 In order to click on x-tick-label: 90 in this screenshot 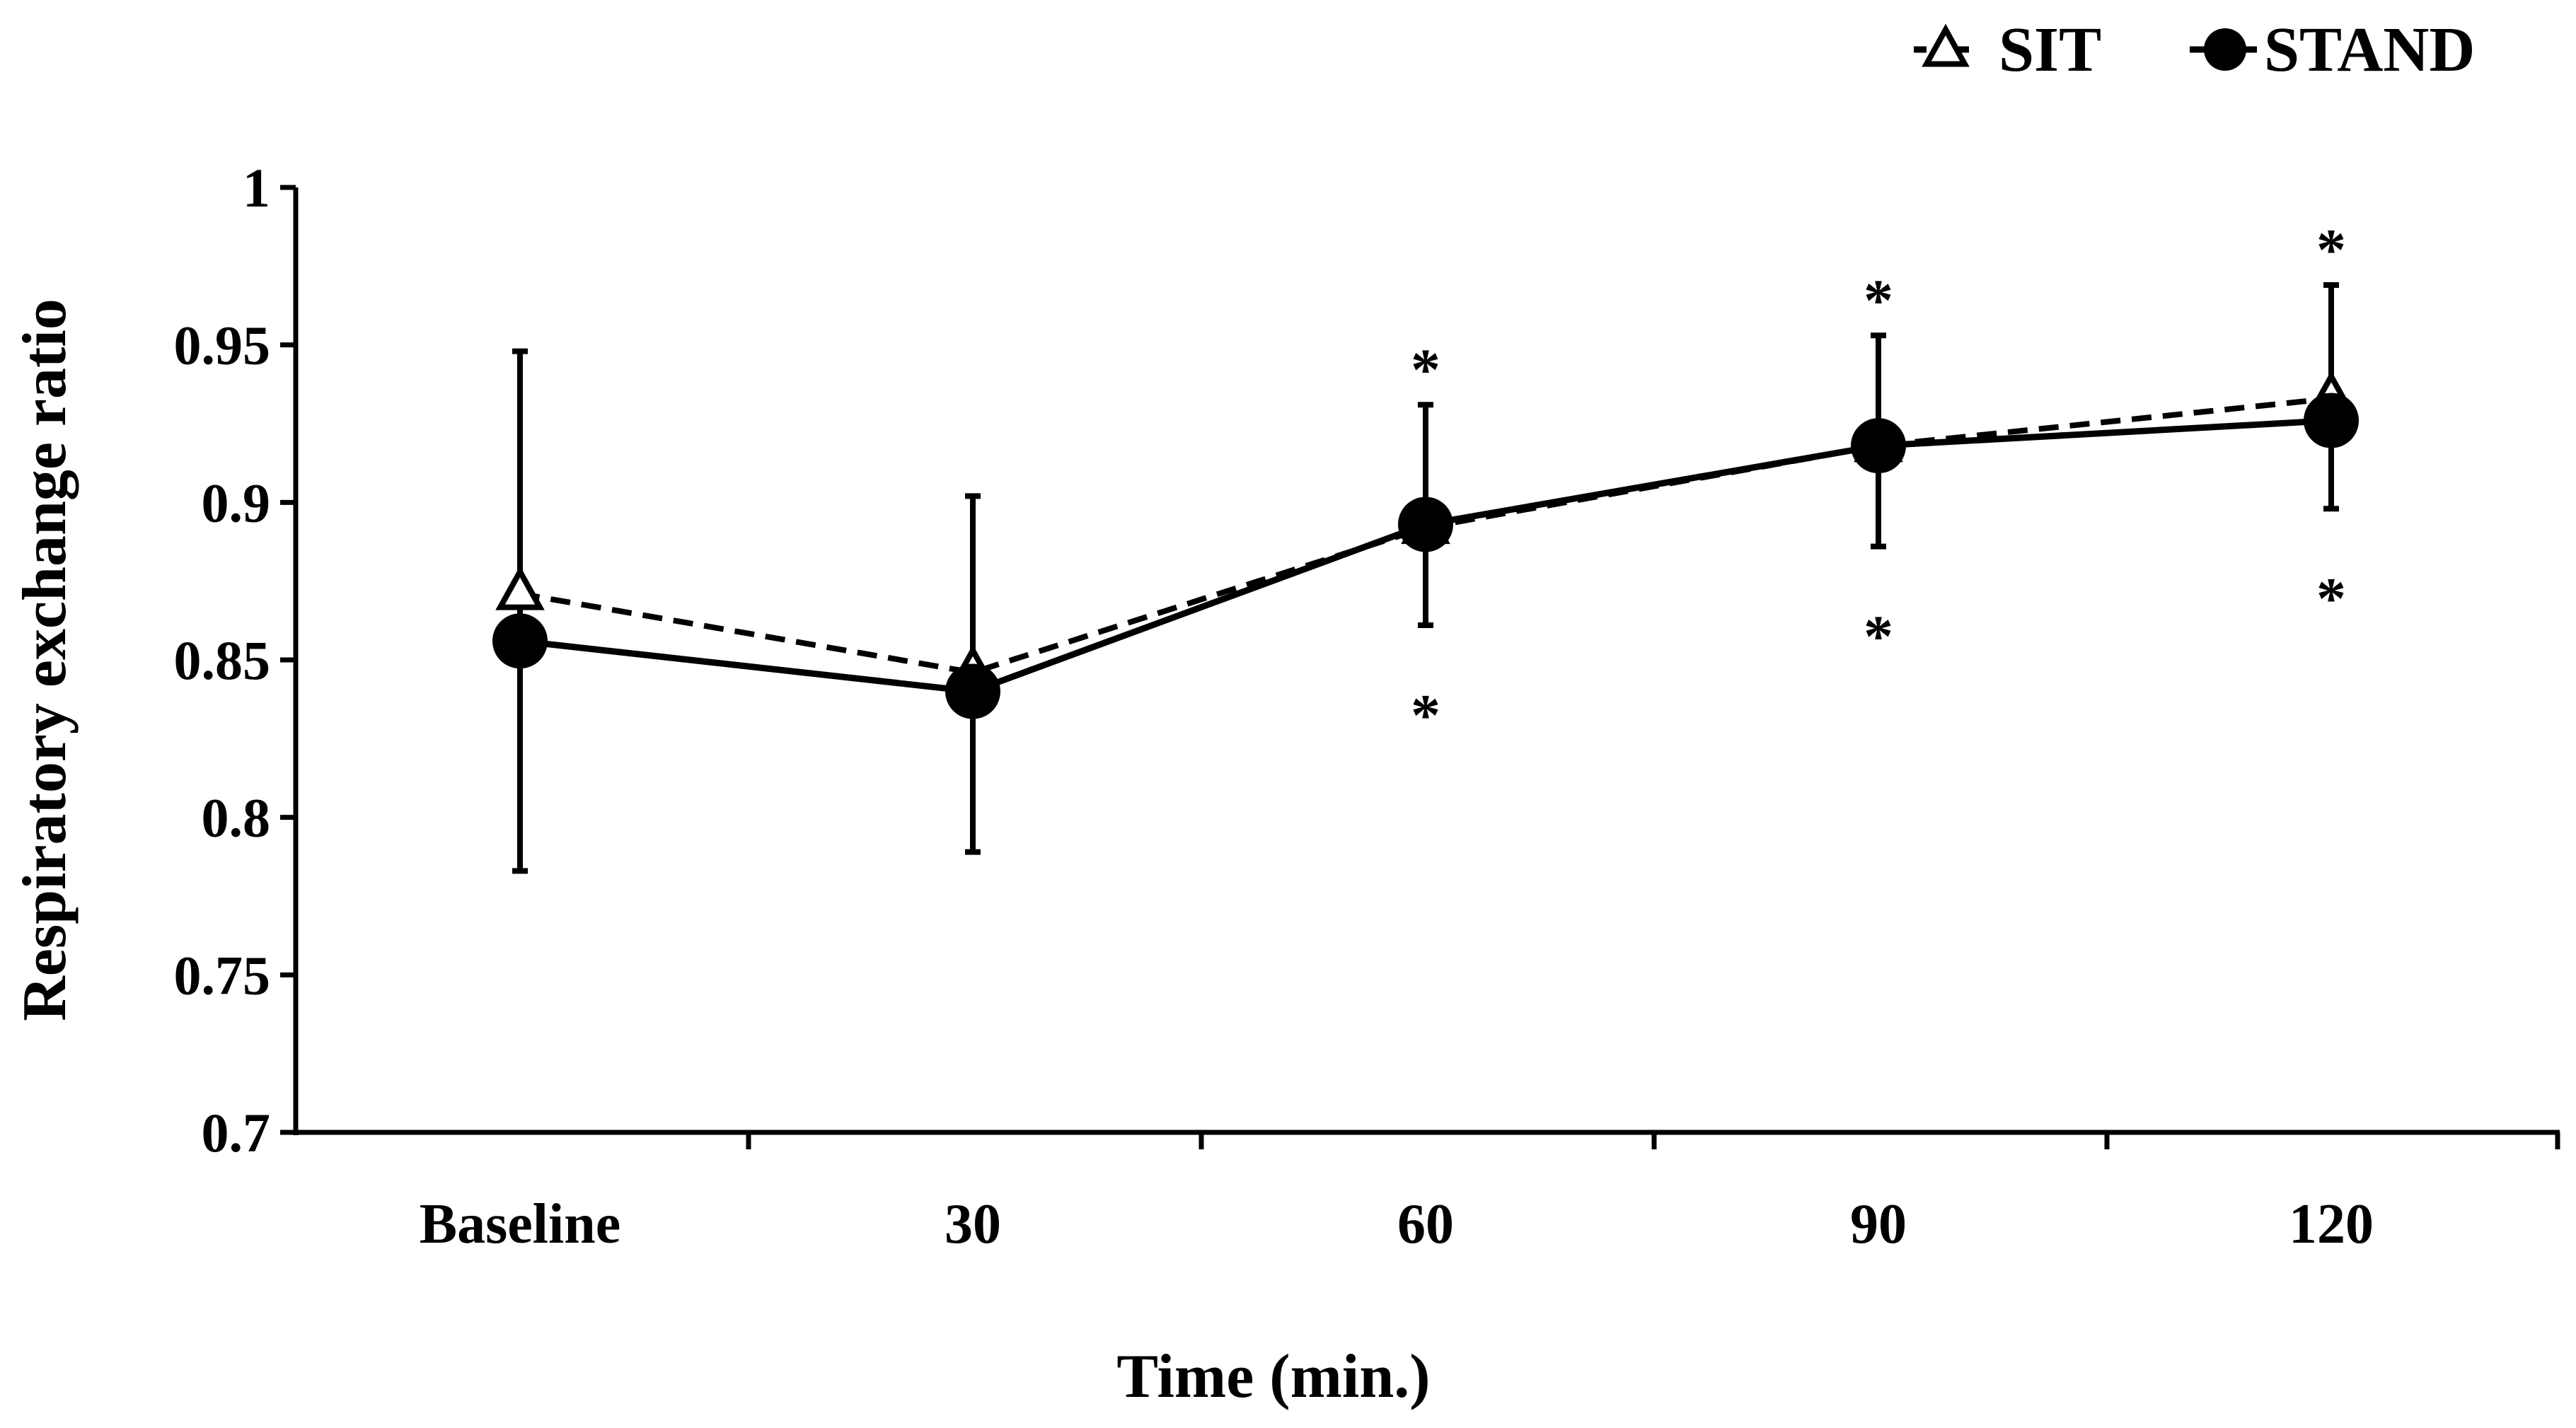, I will do `click(1878, 1224)`.